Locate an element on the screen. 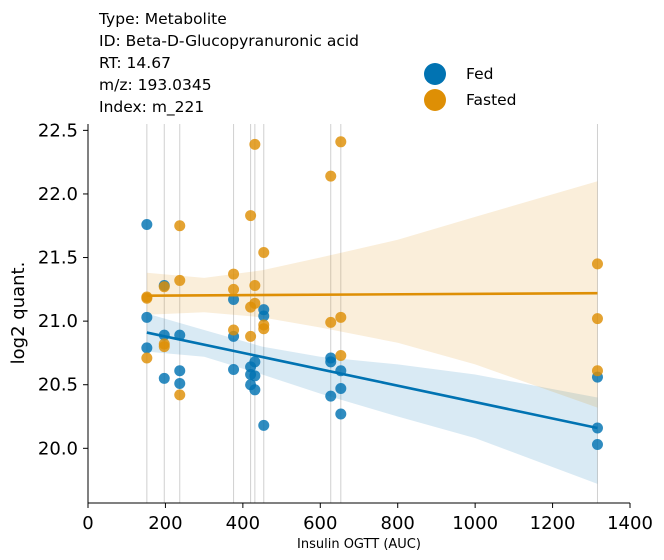 Image resolution: width=664 pixels, height=560 pixels. fit-line-fasted is located at coordinates (372, 294).